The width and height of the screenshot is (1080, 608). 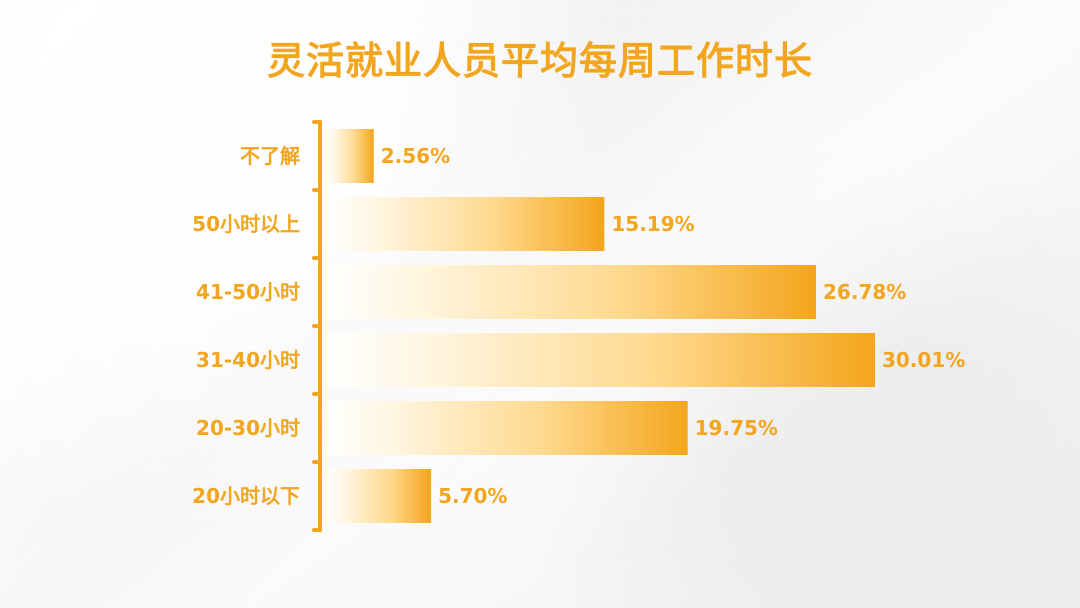 I want to click on category-label: 不了解, so click(x=270, y=156).